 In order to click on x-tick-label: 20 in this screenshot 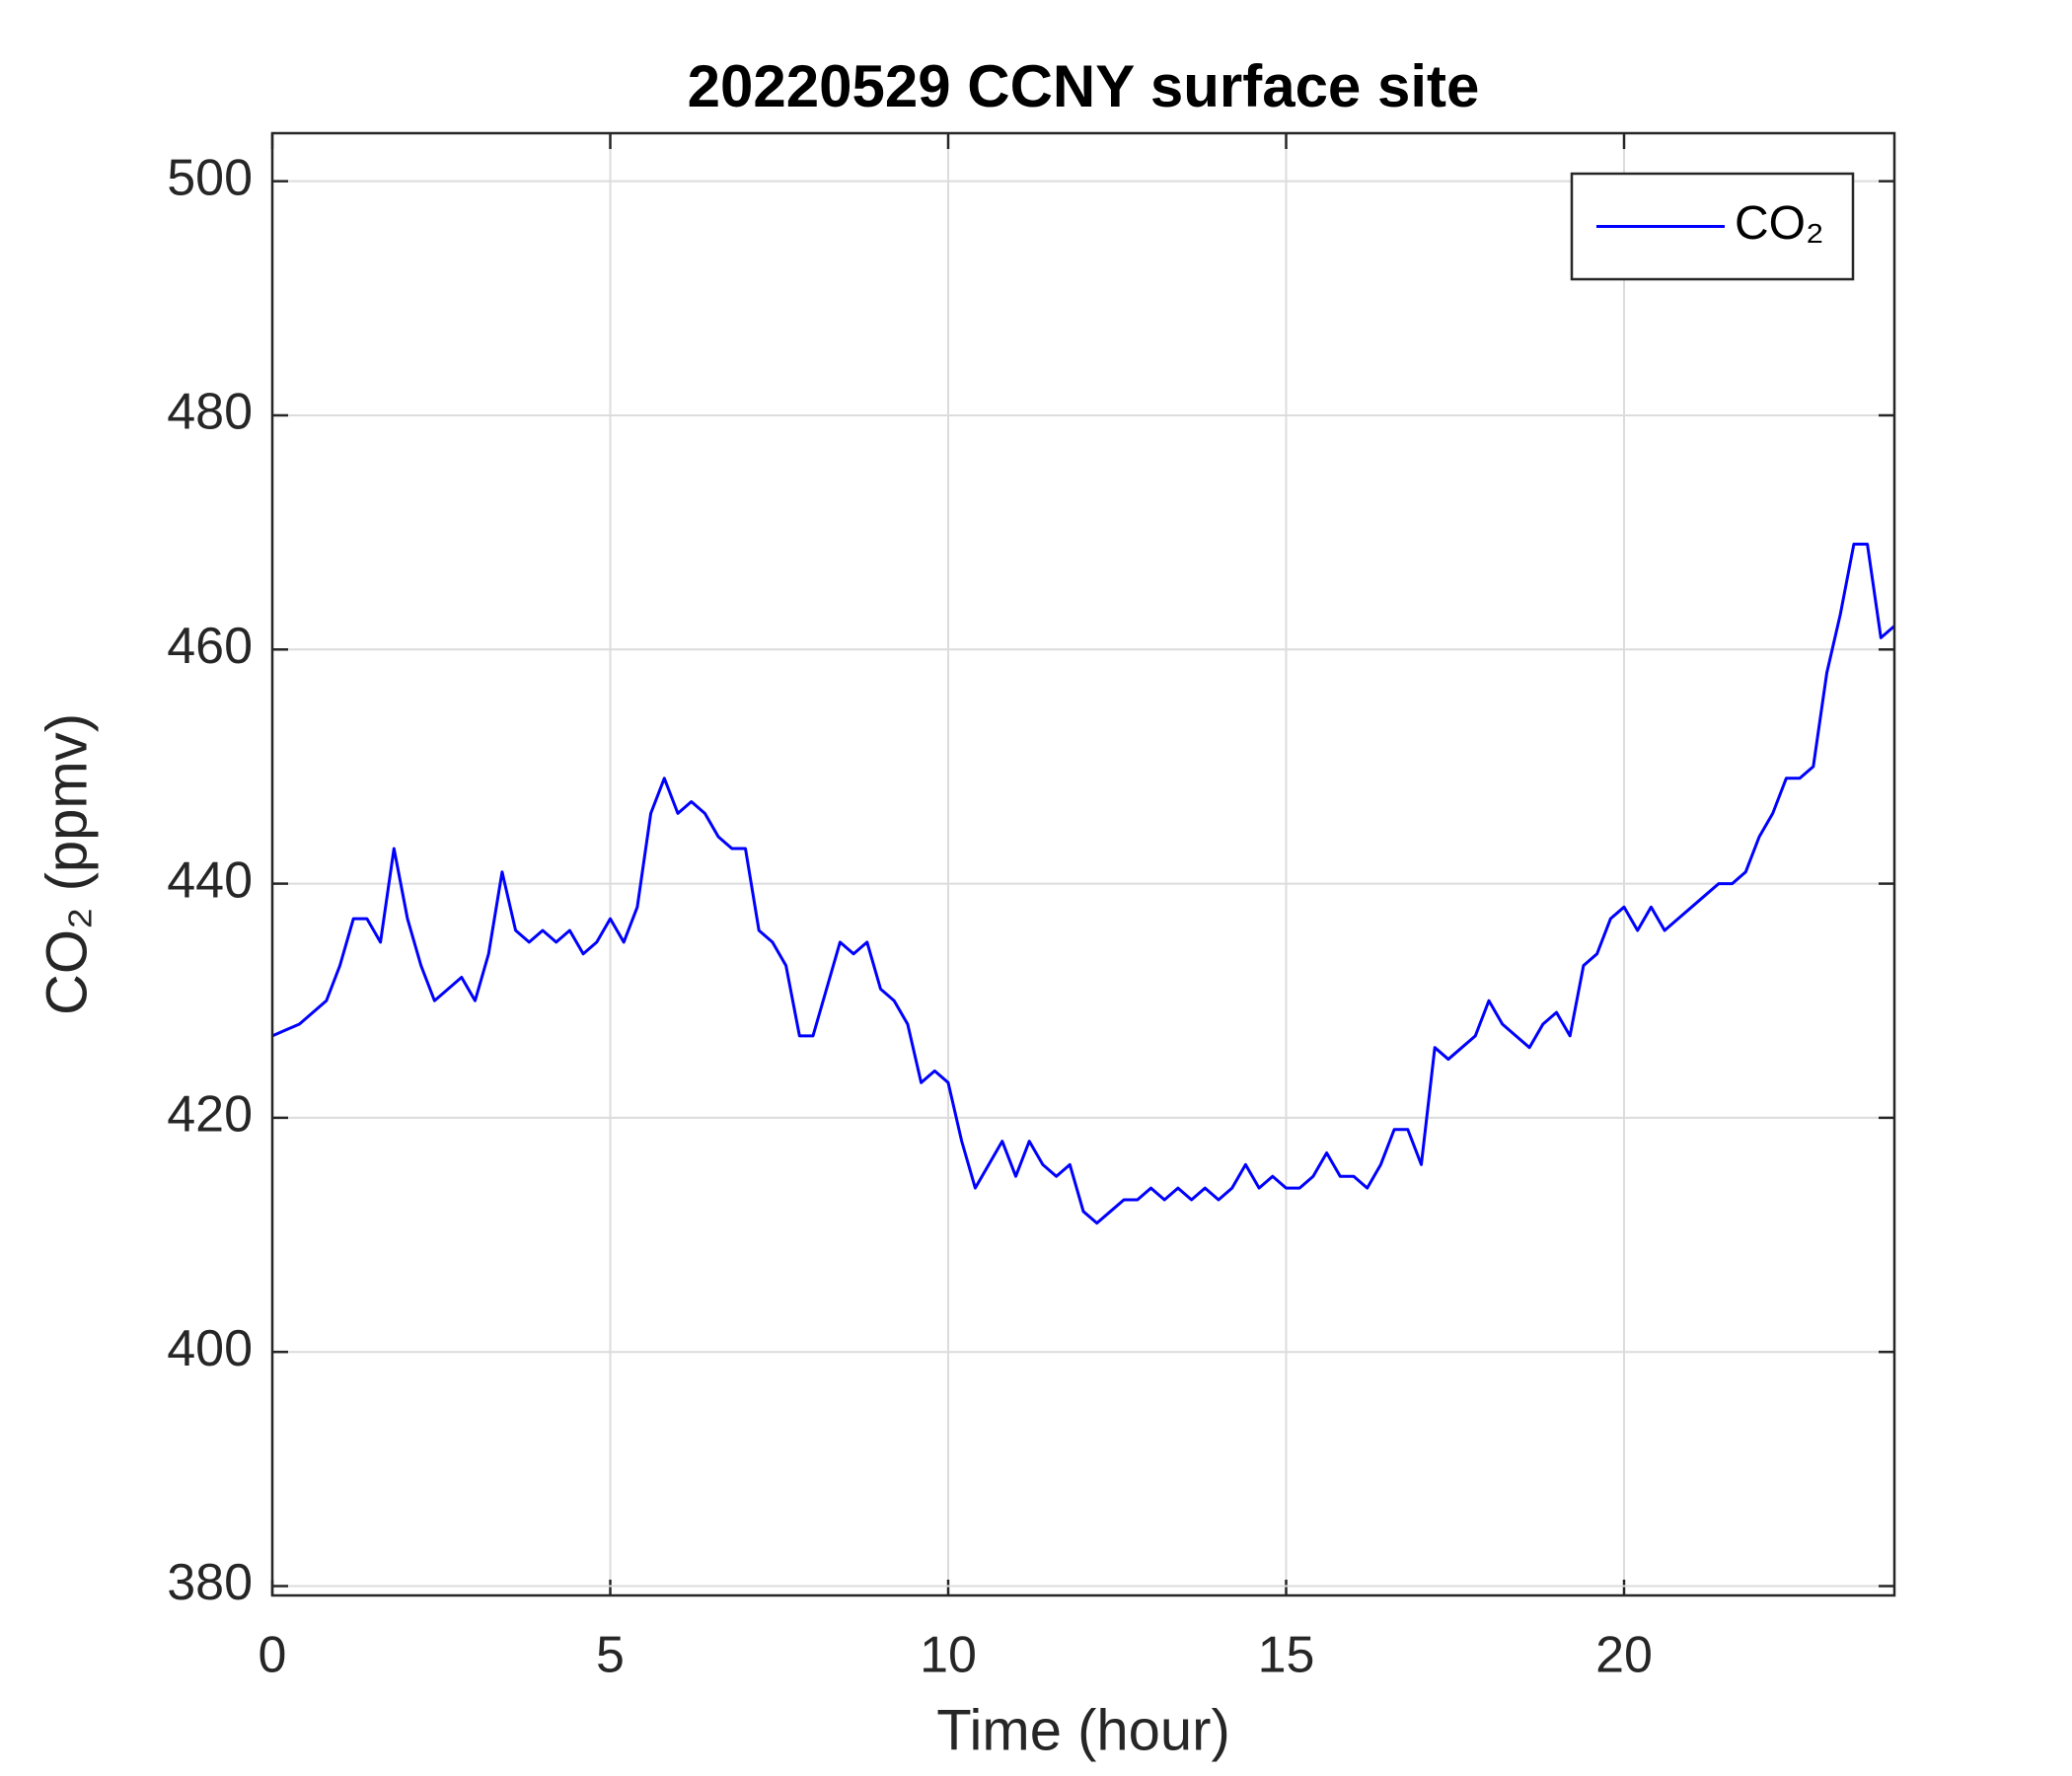, I will do `click(1624, 1655)`.